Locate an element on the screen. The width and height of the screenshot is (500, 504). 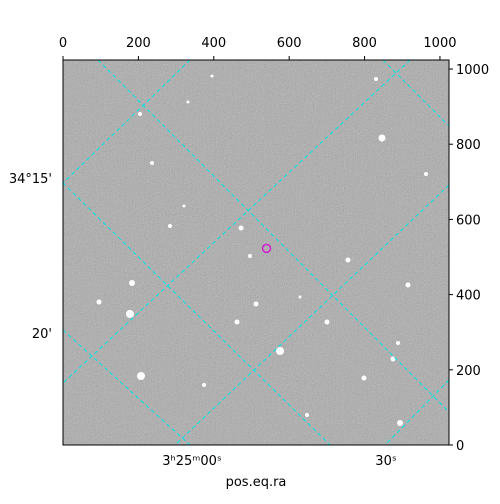
dec-tick-label: 20' is located at coordinates (42, 334).